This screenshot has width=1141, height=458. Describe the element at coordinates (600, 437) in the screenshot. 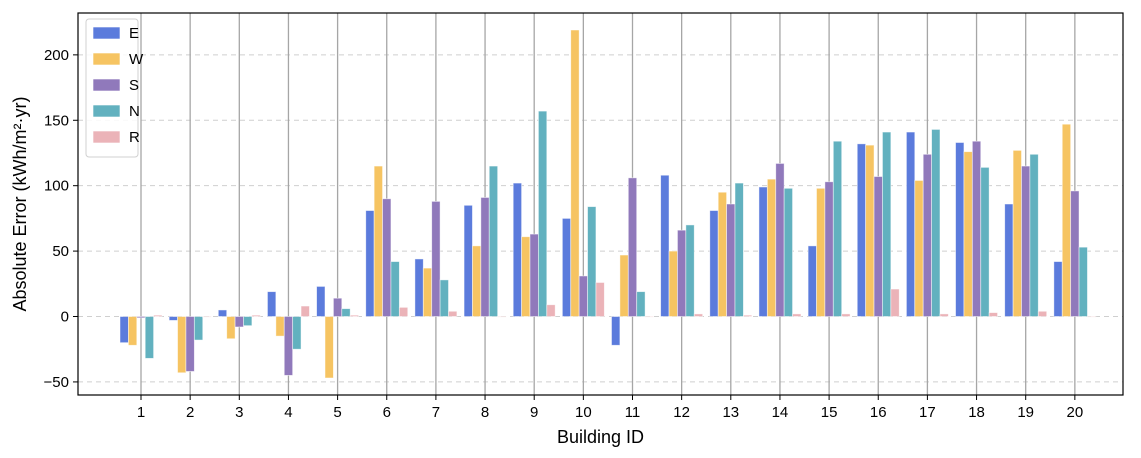

I see `x-axis-label: Building ID` at that location.